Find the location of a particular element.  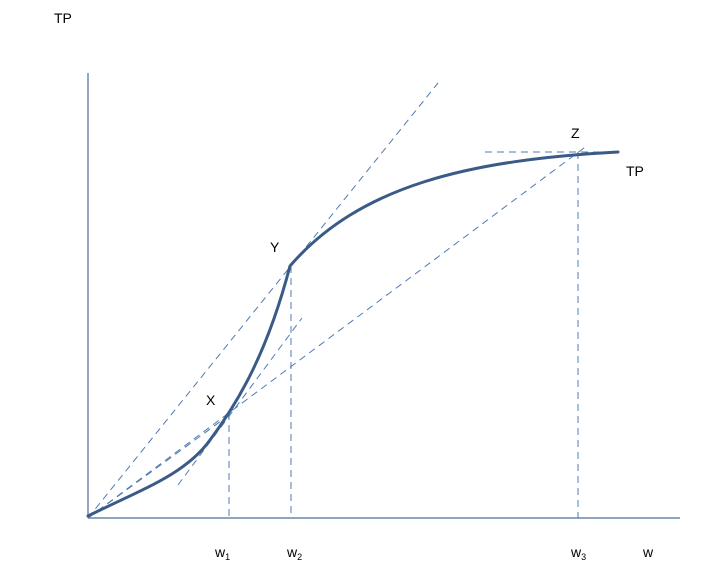

tick-w2-base: w is located at coordinates (292, 552).